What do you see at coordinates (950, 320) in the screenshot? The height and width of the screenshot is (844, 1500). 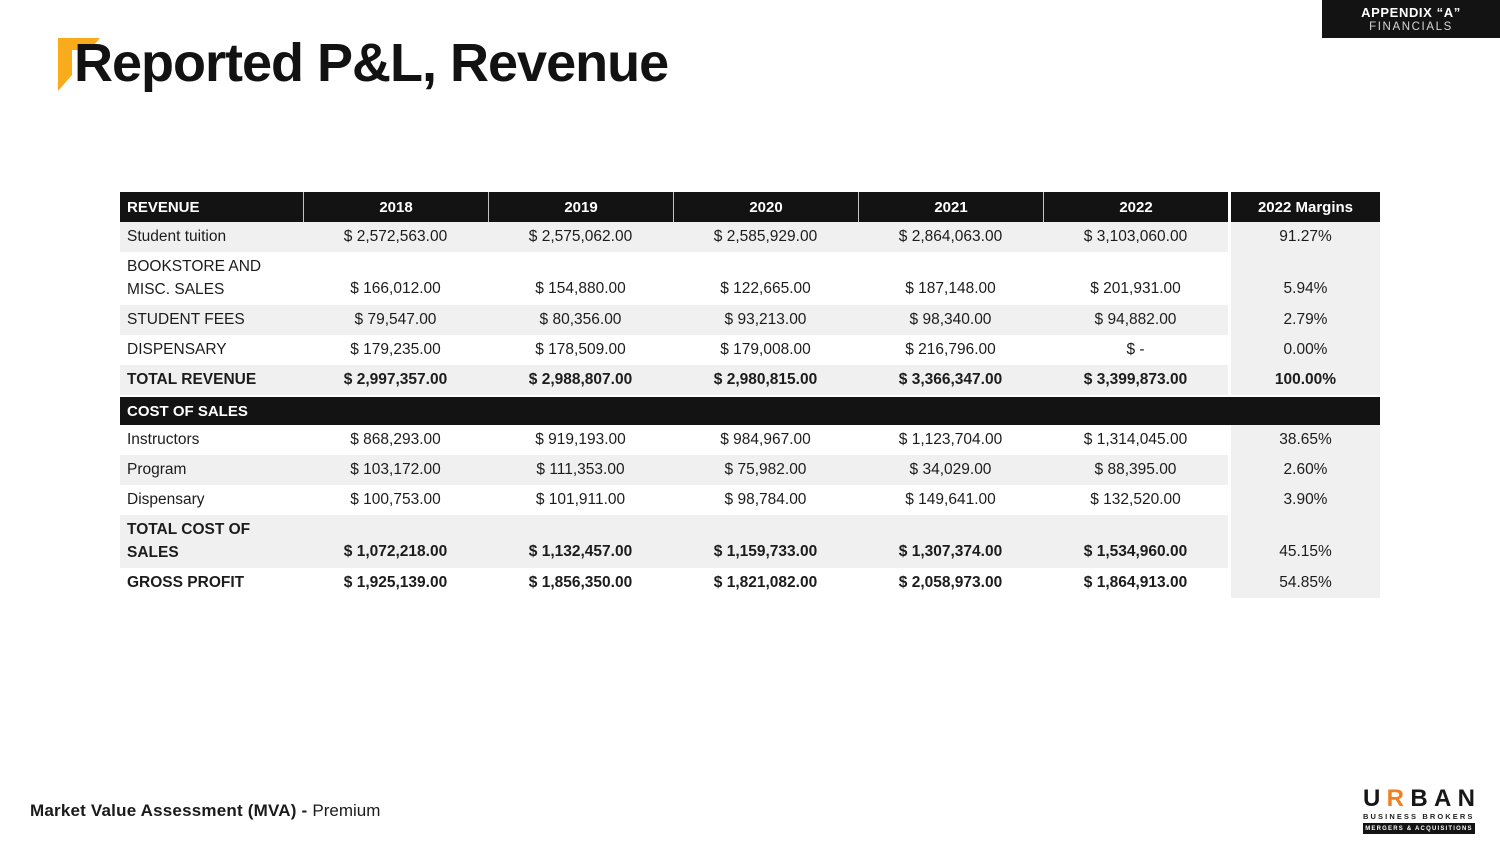 I see `value-2021: $ 98,340.00` at bounding box center [950, 320].